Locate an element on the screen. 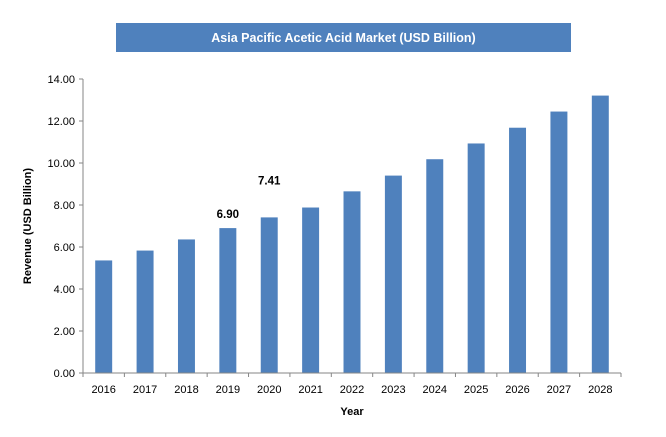 This screenshot has height=437, width=666. bar-2016 is located at coordinates (104, 316).